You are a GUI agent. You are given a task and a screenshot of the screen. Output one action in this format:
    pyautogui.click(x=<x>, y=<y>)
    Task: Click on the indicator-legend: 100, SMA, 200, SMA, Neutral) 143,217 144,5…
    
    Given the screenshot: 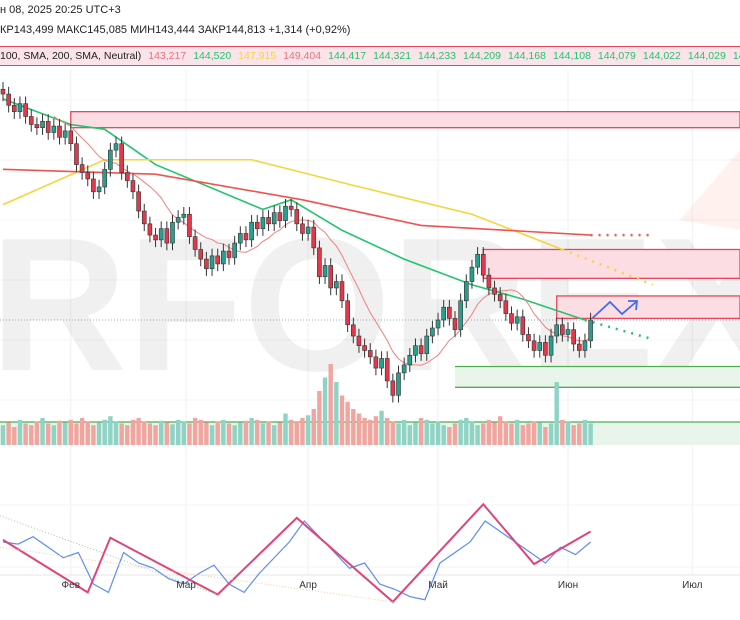 What is the action you would take?
    pyautogui.click(x=370, y=56)
    